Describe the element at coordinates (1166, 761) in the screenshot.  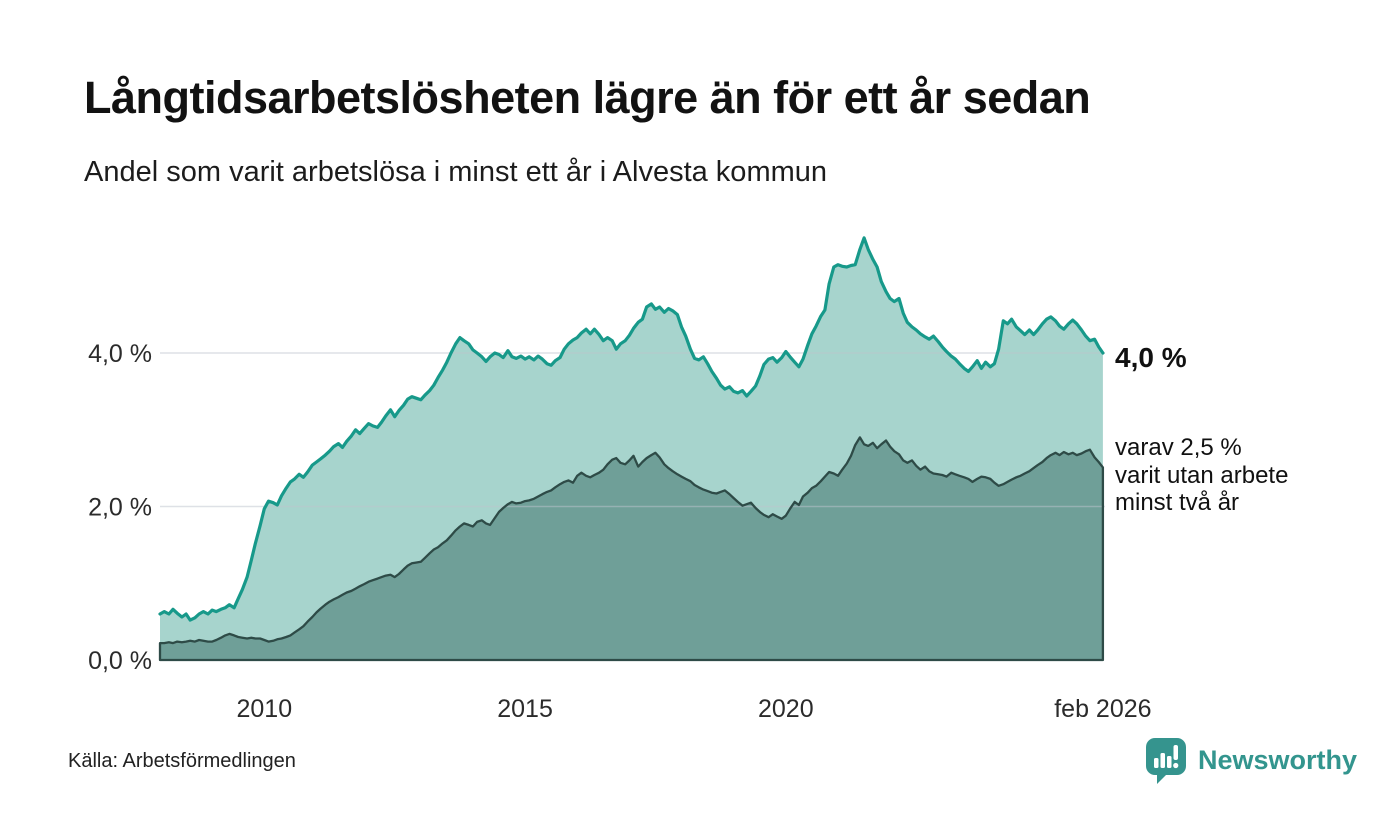
I see `newsworthy-logo-icon` at that location.